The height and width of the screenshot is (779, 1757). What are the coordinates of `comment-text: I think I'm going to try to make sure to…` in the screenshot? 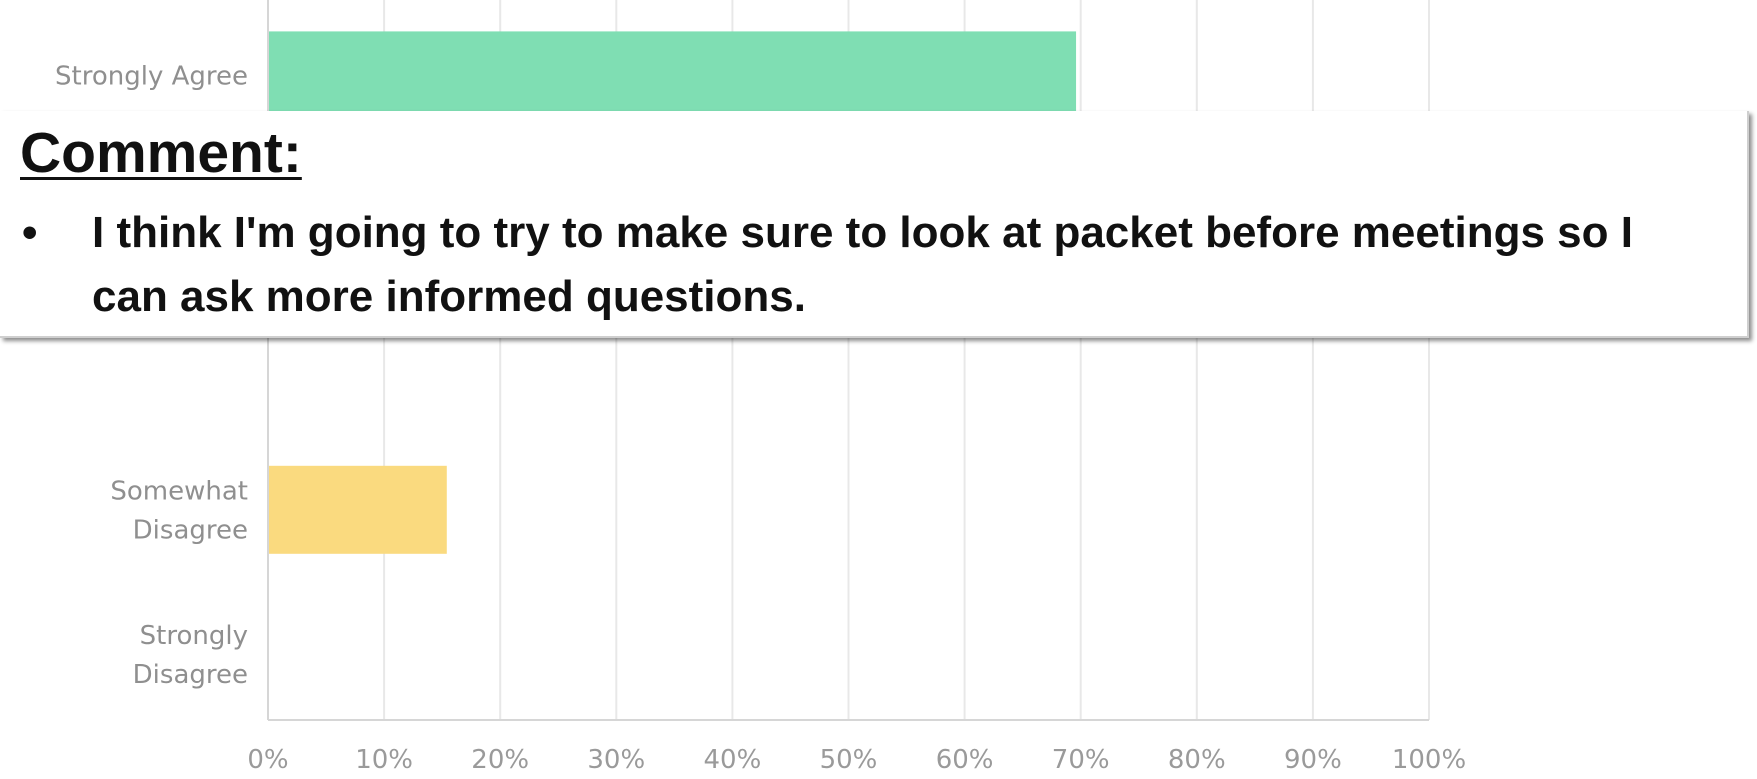 It's located at (862, 264).